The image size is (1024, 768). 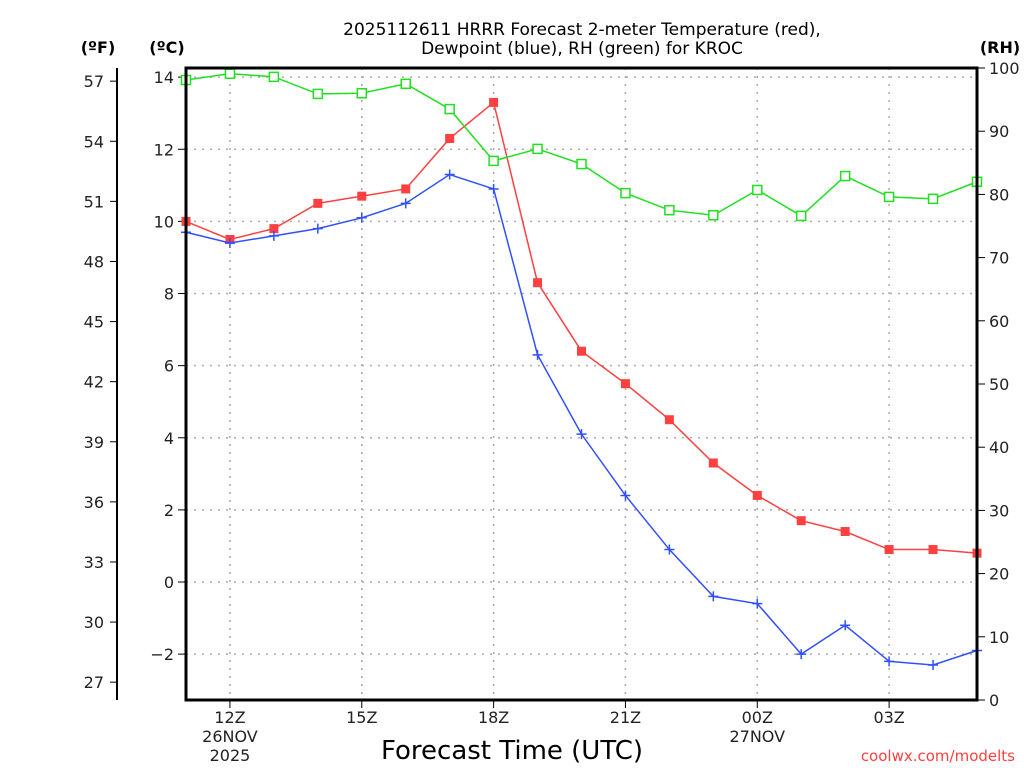 I want to click on celsius-unit-label: (ºC), so click(x=166, y=47).